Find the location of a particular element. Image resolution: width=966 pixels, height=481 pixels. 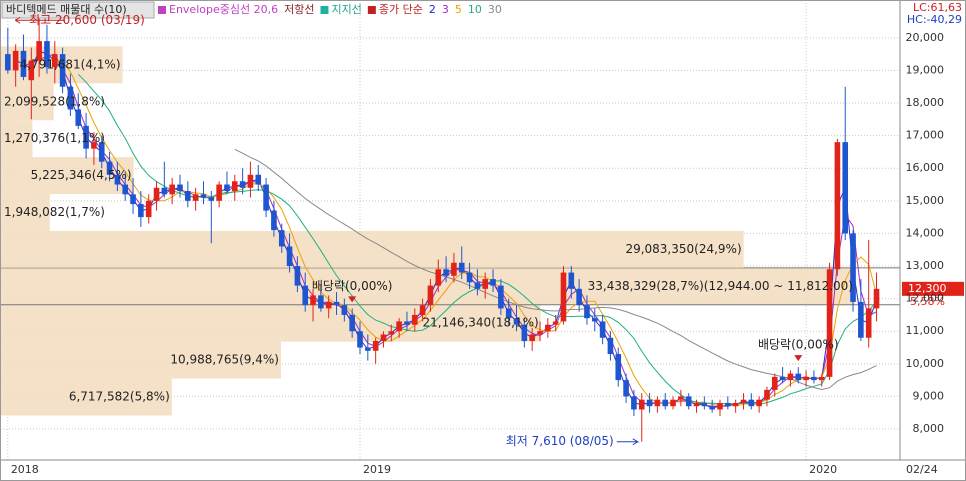

legend-item: Envelope중심선 20,6 is located at coordinates (223, 9).